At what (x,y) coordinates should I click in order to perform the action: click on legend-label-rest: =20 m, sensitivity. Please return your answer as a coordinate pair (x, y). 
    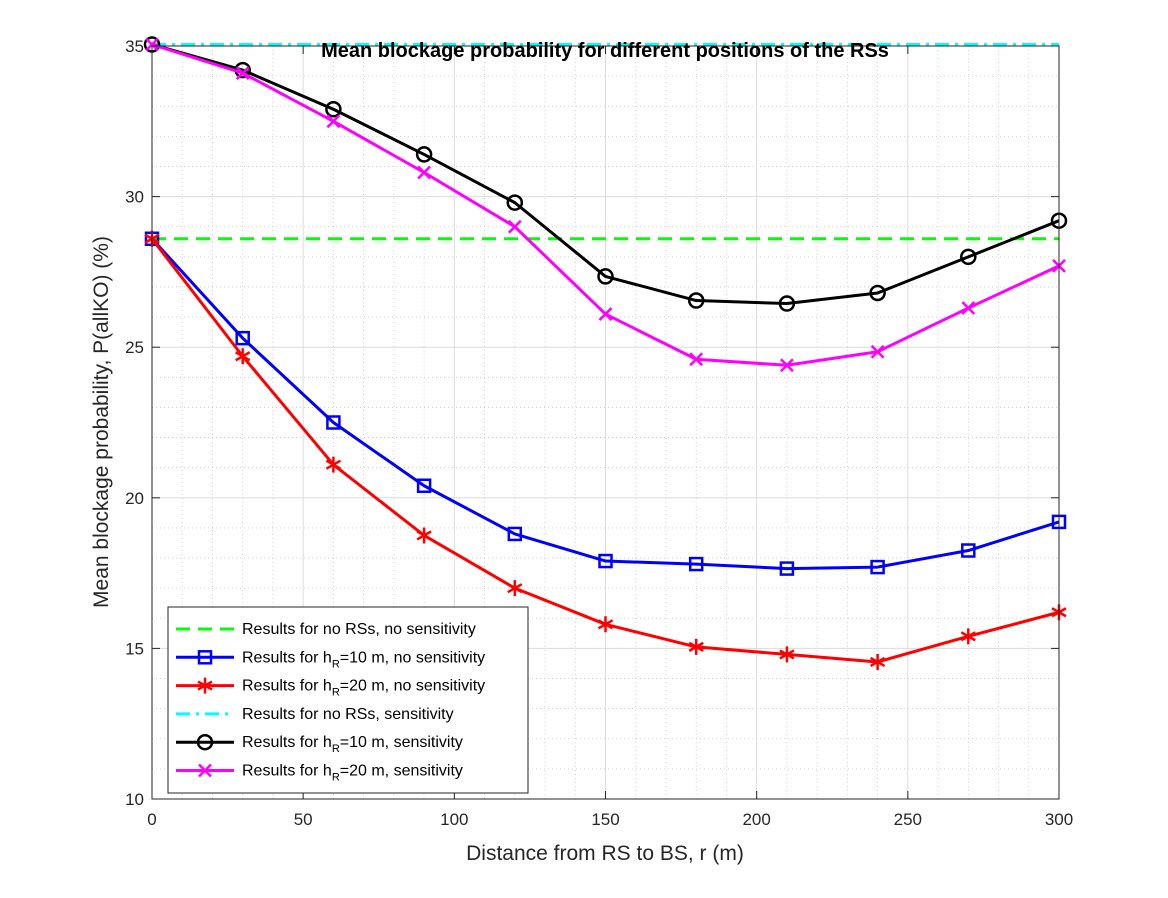
    Looking at the image, I should click on (401, 771).